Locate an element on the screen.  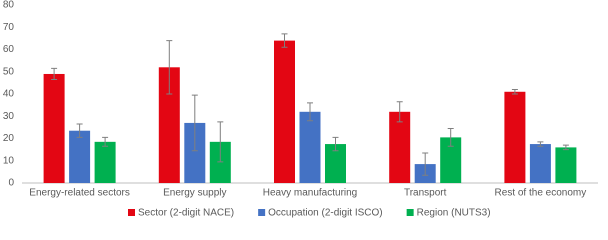
x-tick-label: Rest of the economy is located at coordinates (541, 193).